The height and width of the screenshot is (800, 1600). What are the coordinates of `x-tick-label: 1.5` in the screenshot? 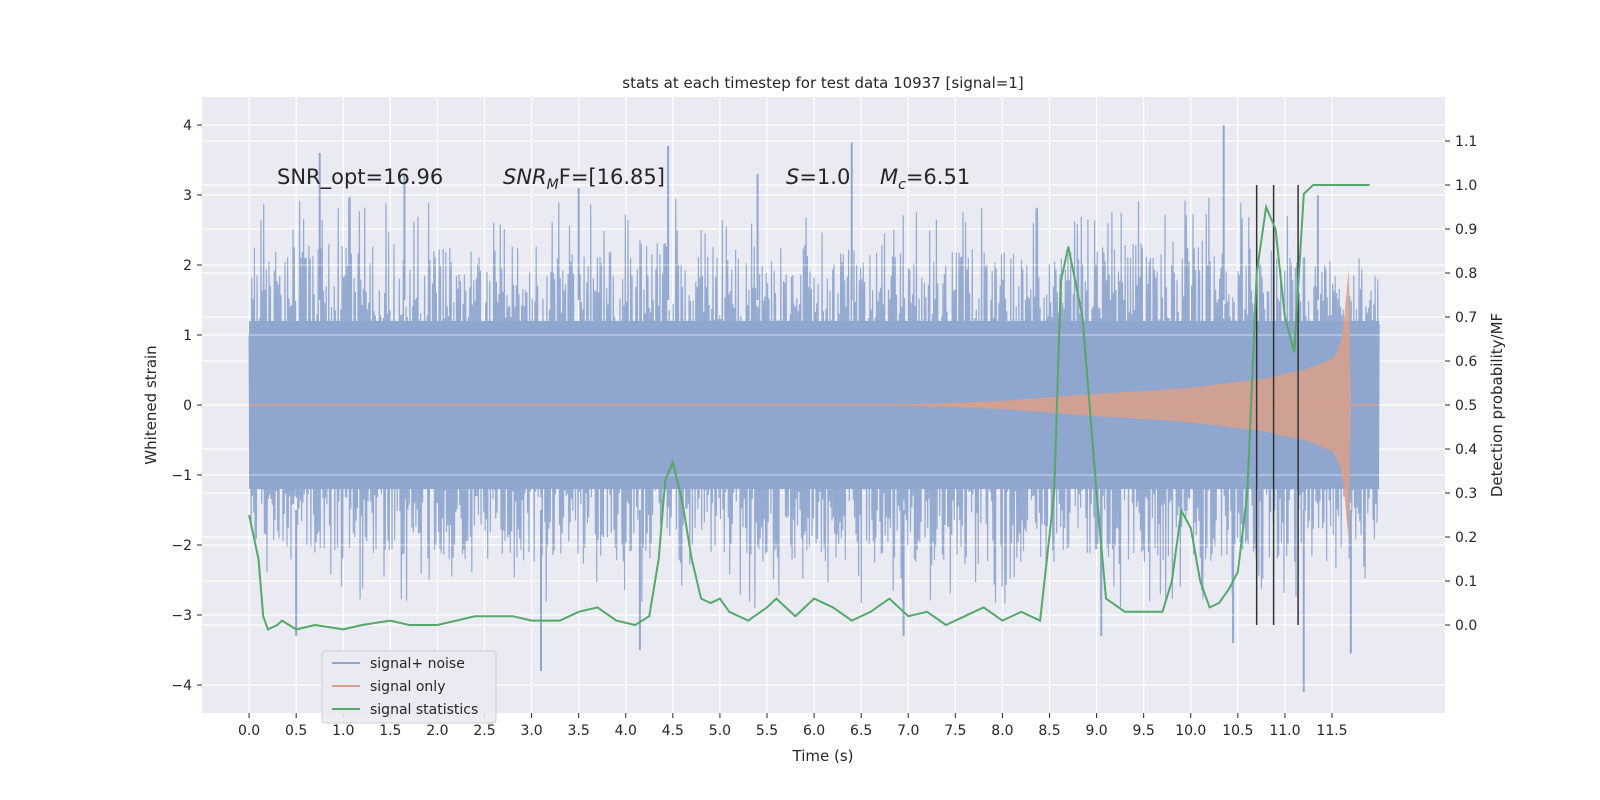 It's located at (390, 731).